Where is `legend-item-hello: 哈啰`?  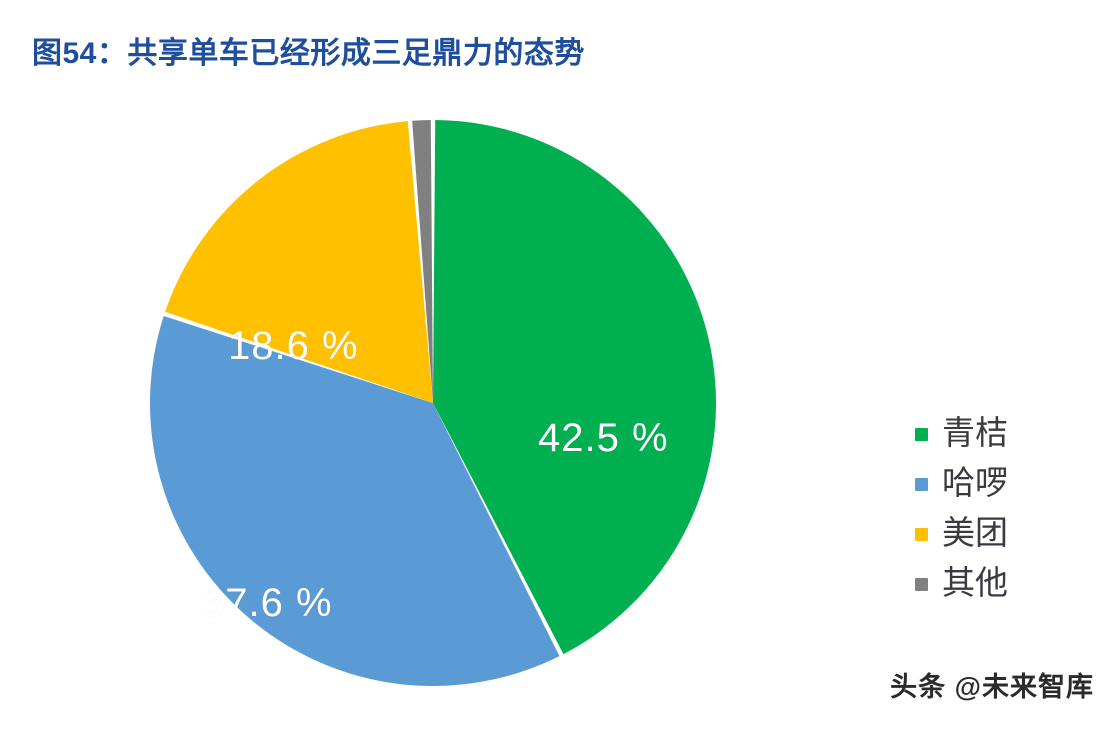 legend-item-hello: 哈啰 is located at coordinates (1000, 484).